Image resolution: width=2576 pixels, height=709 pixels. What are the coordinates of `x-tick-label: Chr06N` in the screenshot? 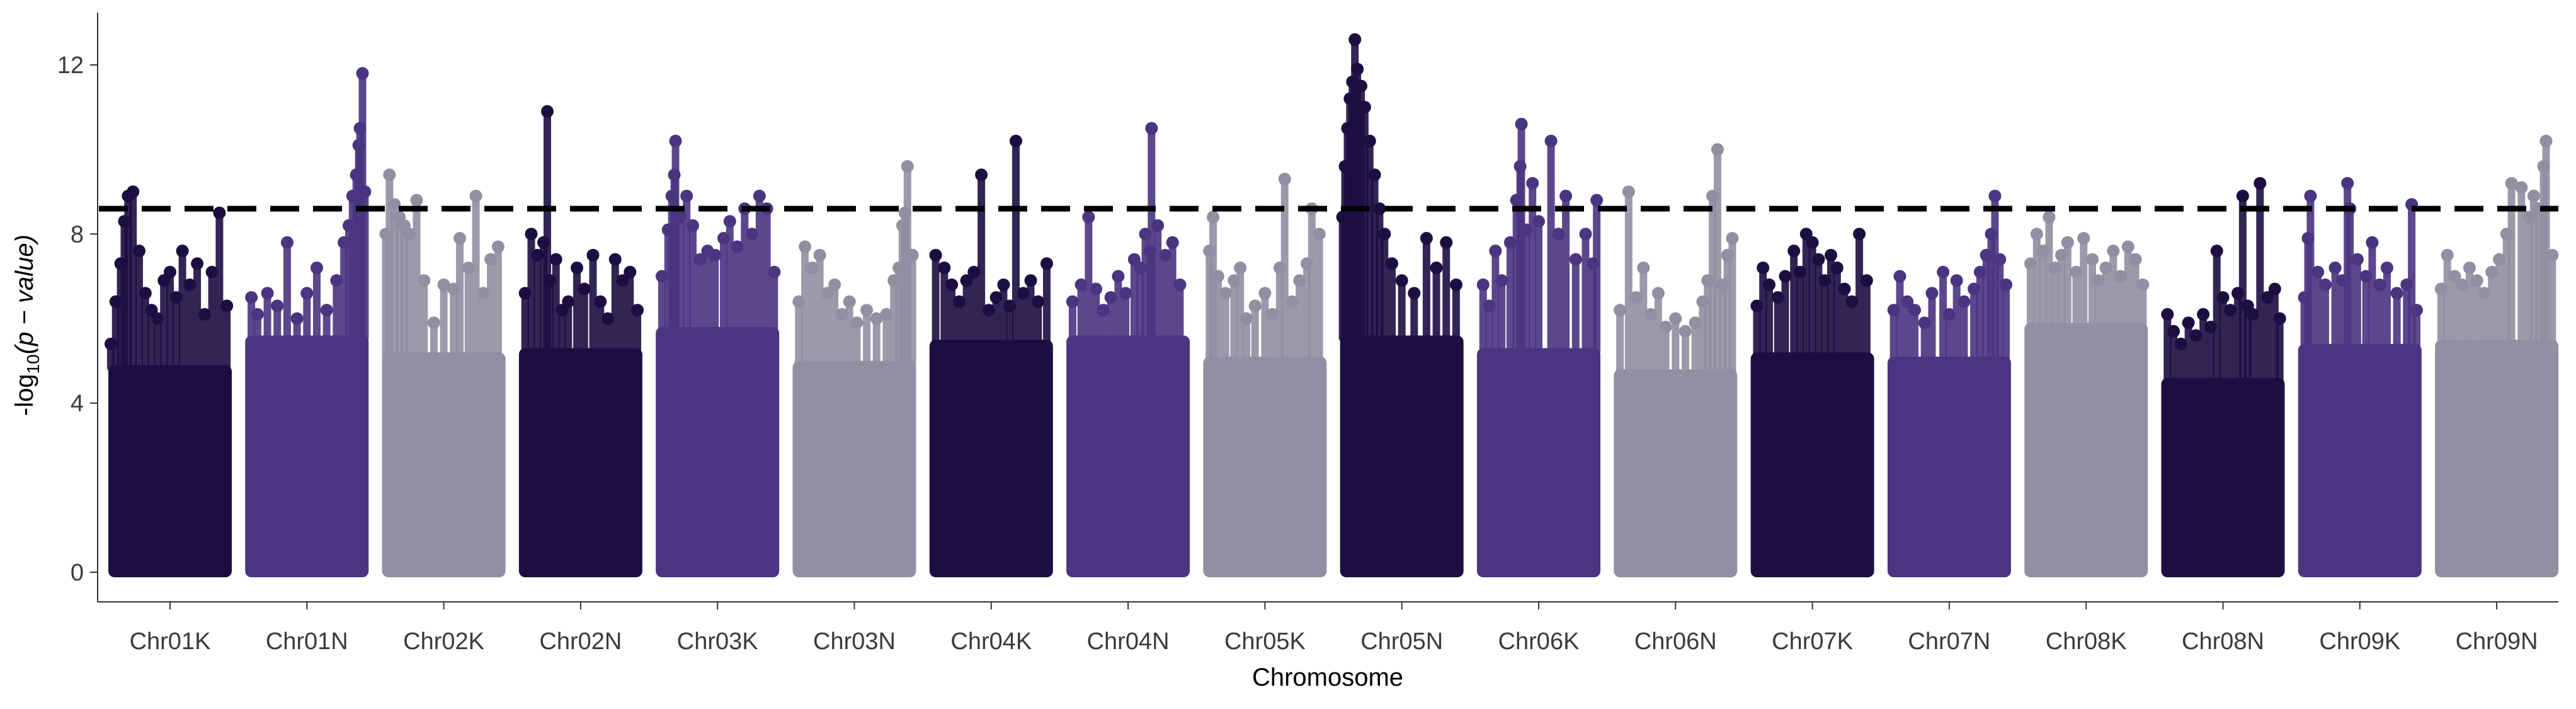 It's located at (1675, 641).